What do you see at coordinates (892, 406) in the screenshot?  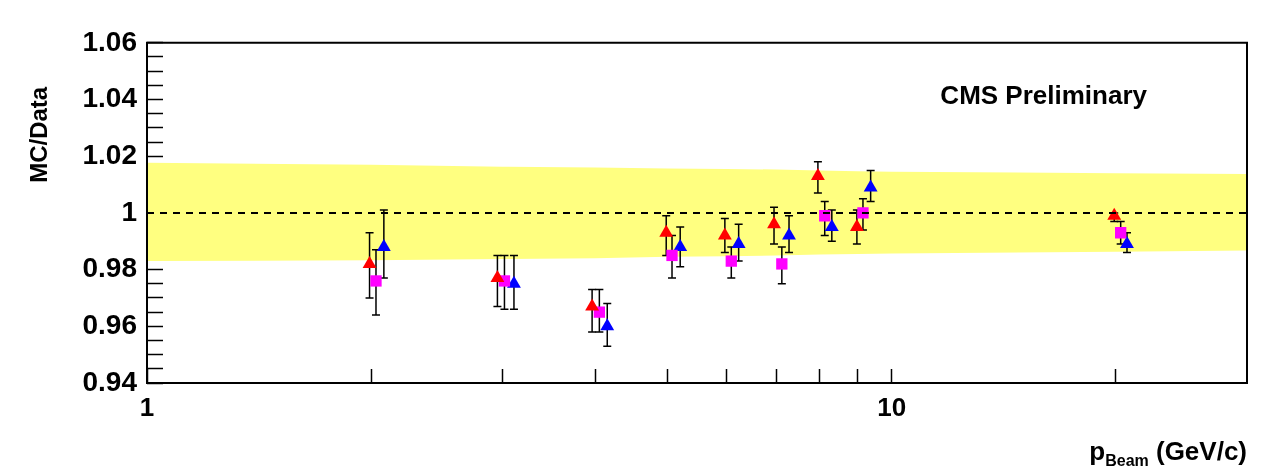 I see `x-tick-label: 10` at bounding box center [892, 406].